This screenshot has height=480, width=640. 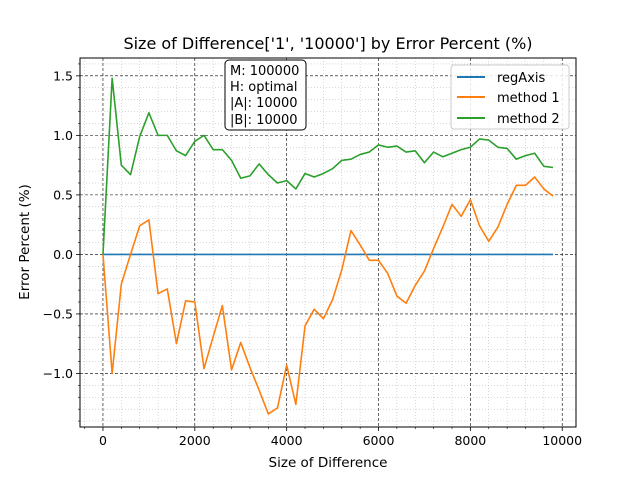 What do you see at coordinates (63, 254) in the screenshot?
I see `y-tick-label: 0.0` at bounding box center [63, 254].